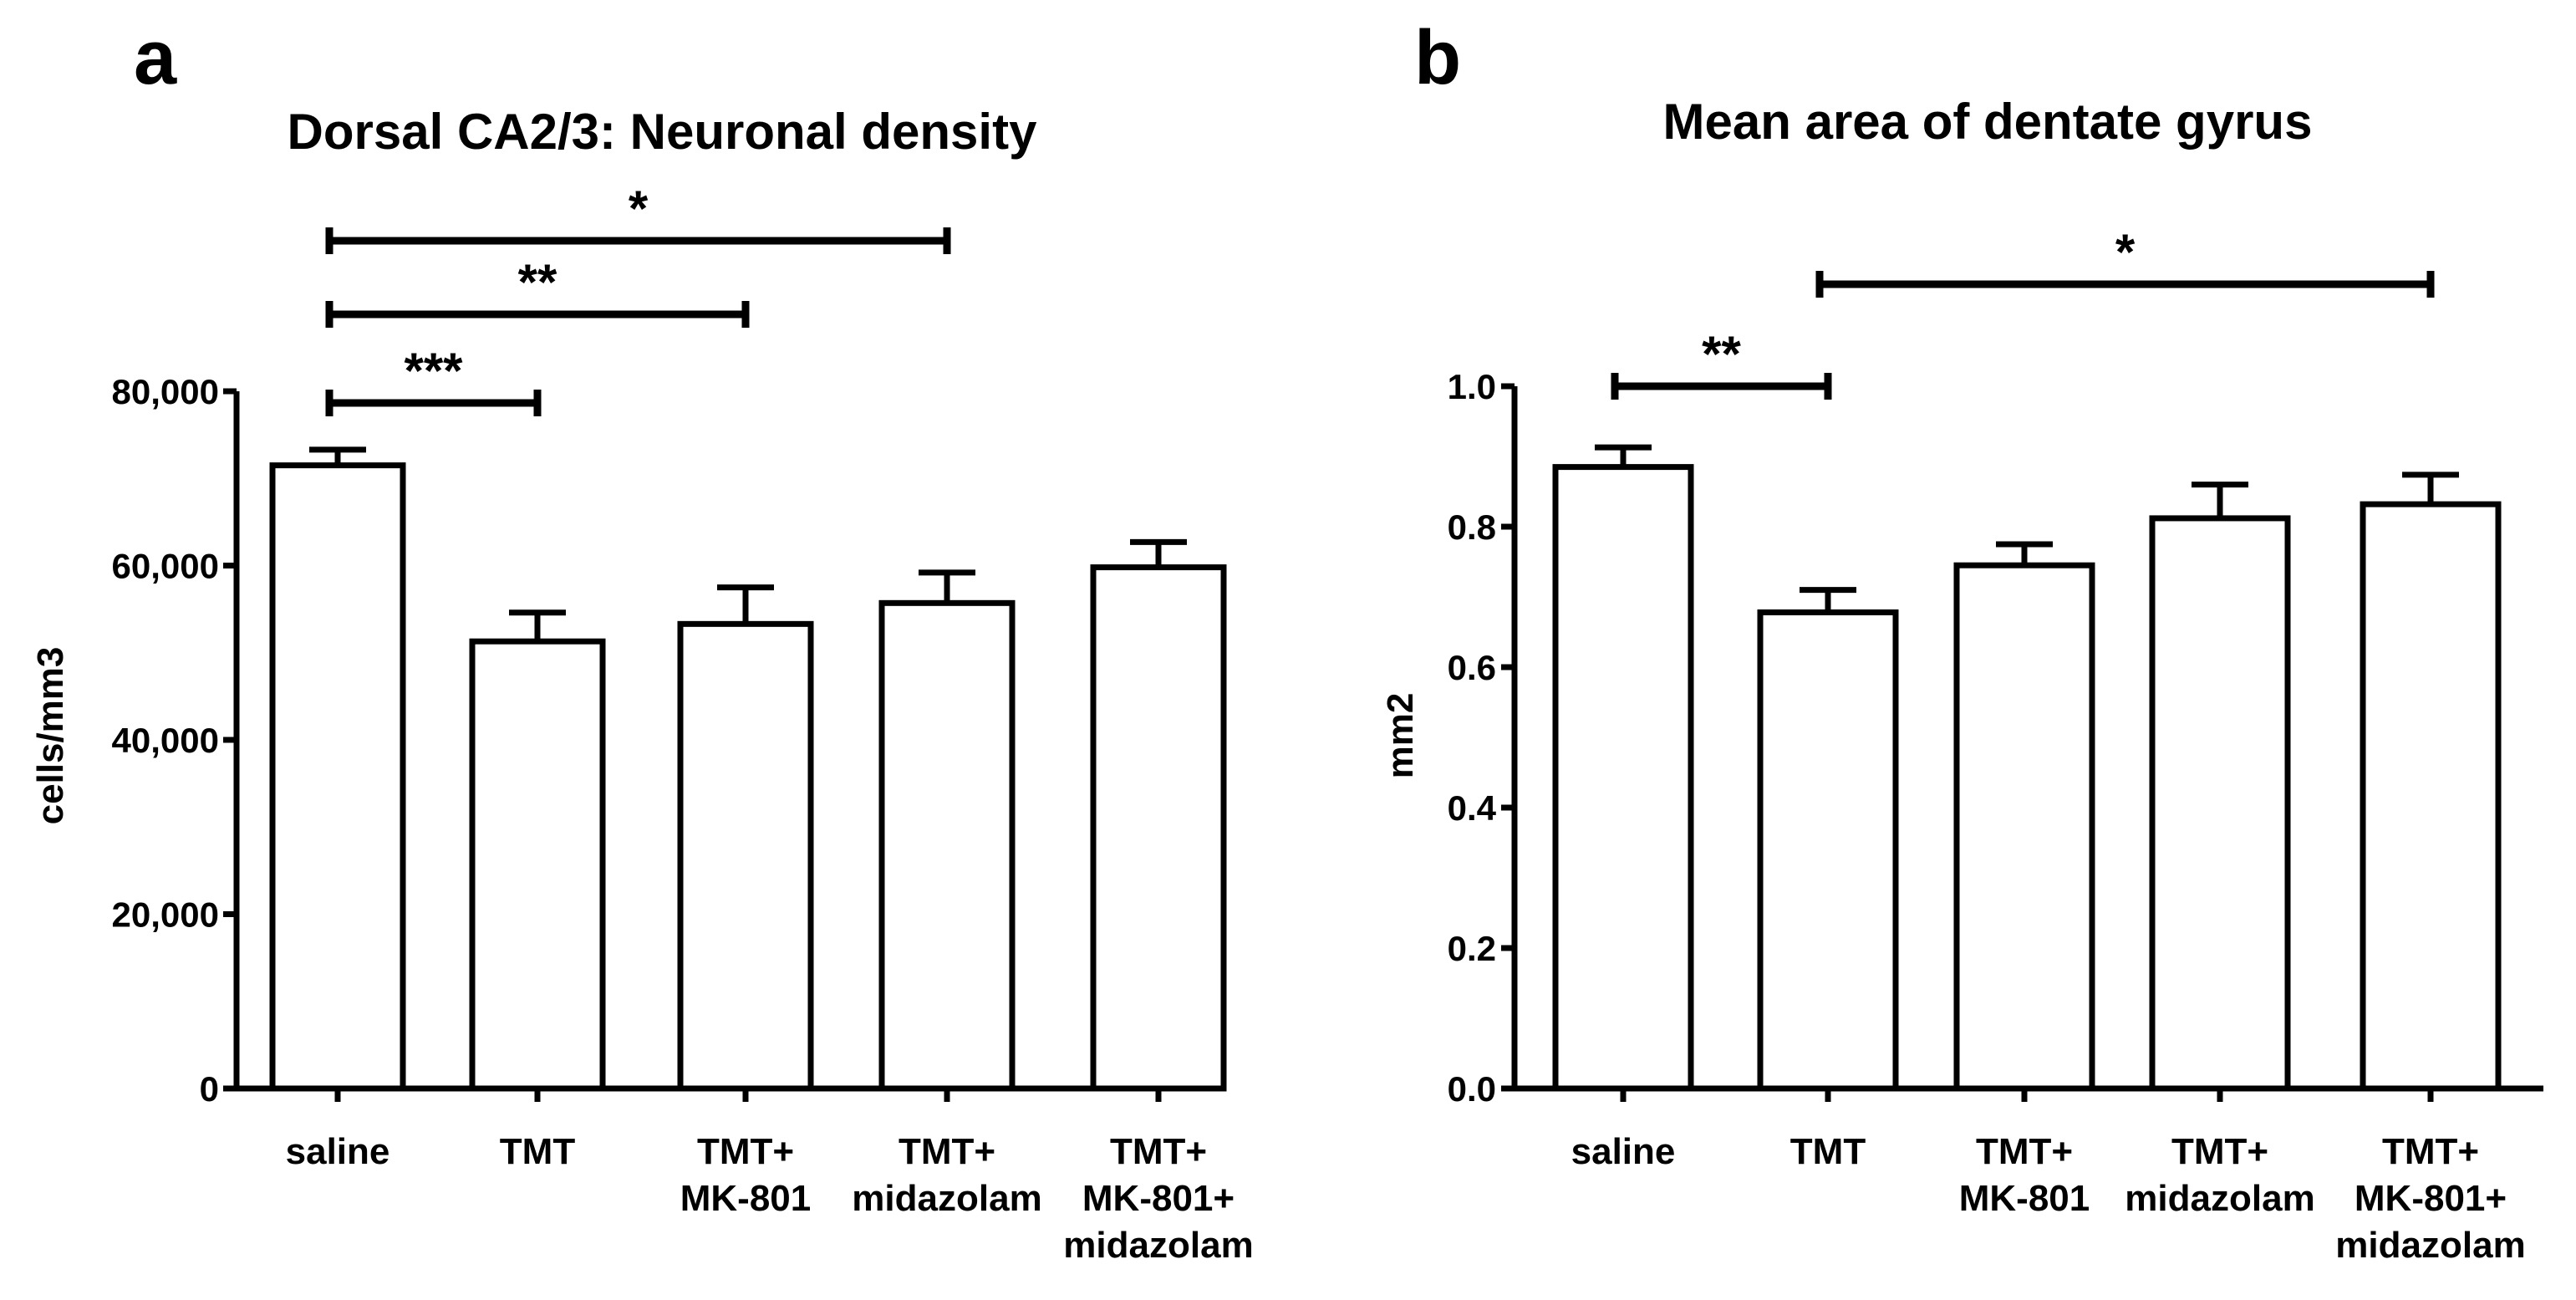 The width and height of the screenshot is (2576, 1300). Describe the element at coordinates (1472, 1089) in the screenshot. I see `y-tick-label: 0.0` at that location.